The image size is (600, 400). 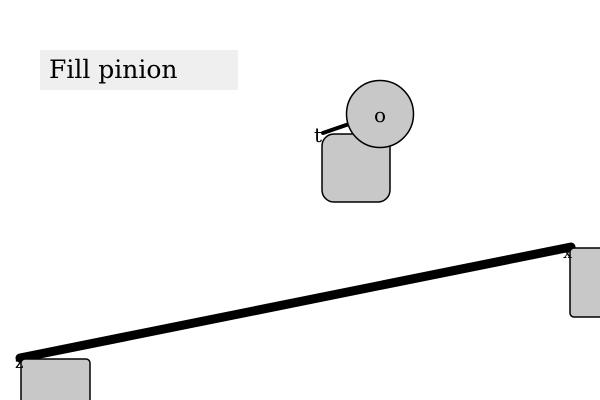 I want to click on pinion-label: o, so click(x=380, y=115).